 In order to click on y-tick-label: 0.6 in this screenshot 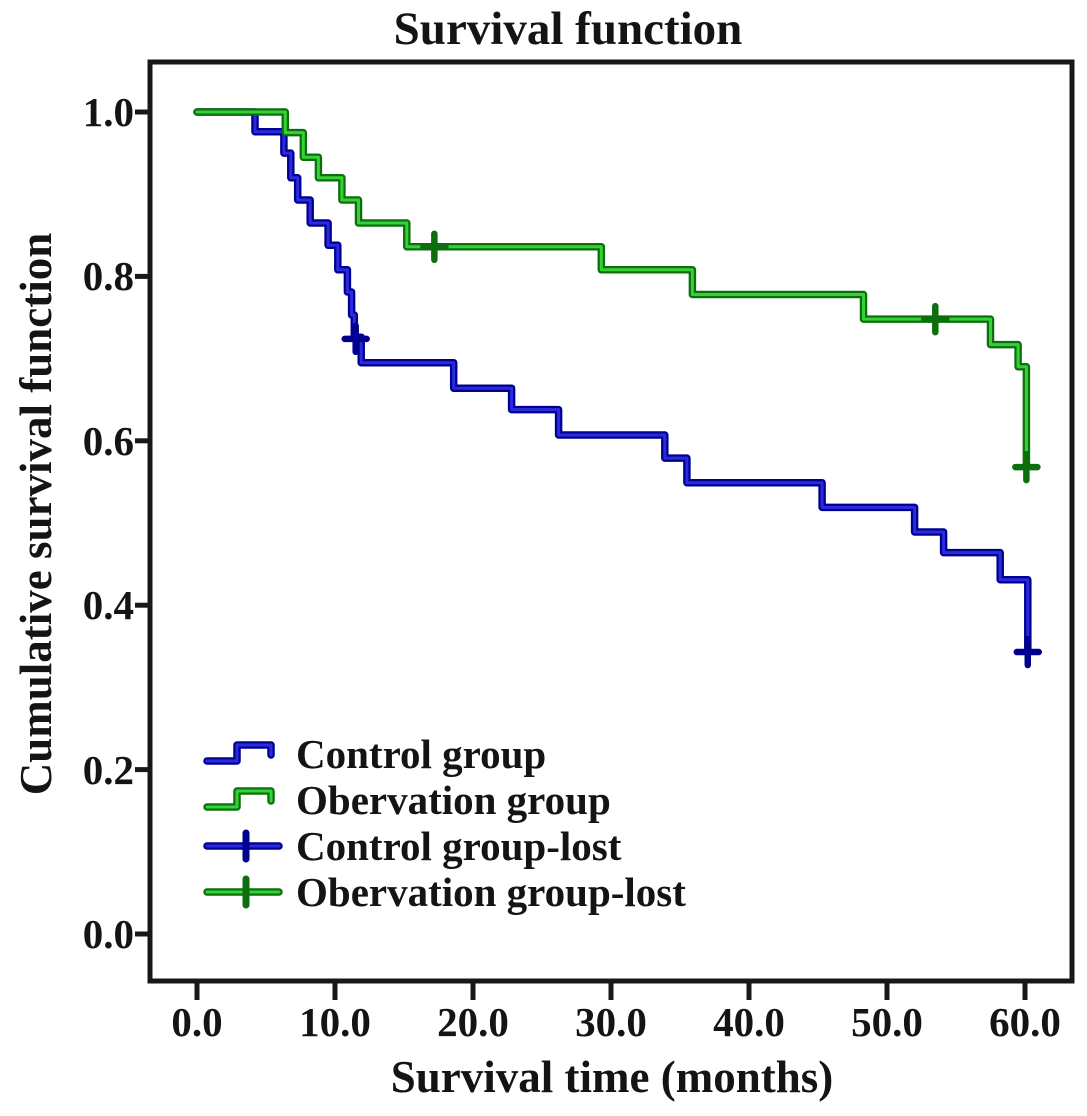, I will do `click(108, 440)`.